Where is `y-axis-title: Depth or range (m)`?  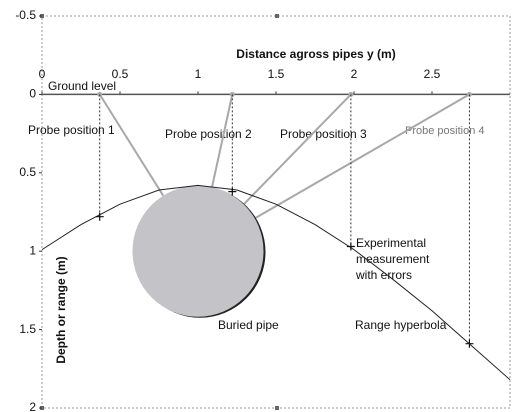 y-axis-title: Depth or range (m) is located at coordinates (61, 309).